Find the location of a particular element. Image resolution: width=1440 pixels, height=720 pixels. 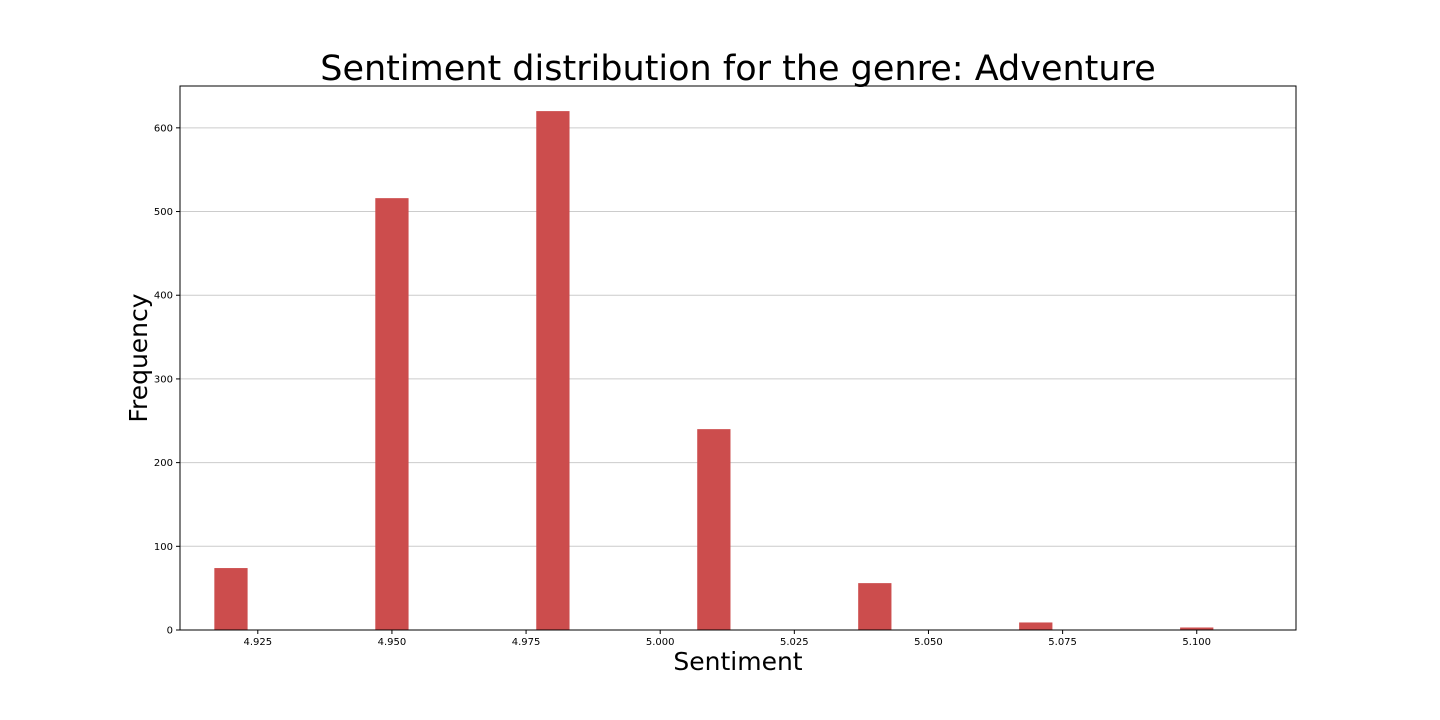

y-tick-label: 500 is located at coordinates (163, 212).